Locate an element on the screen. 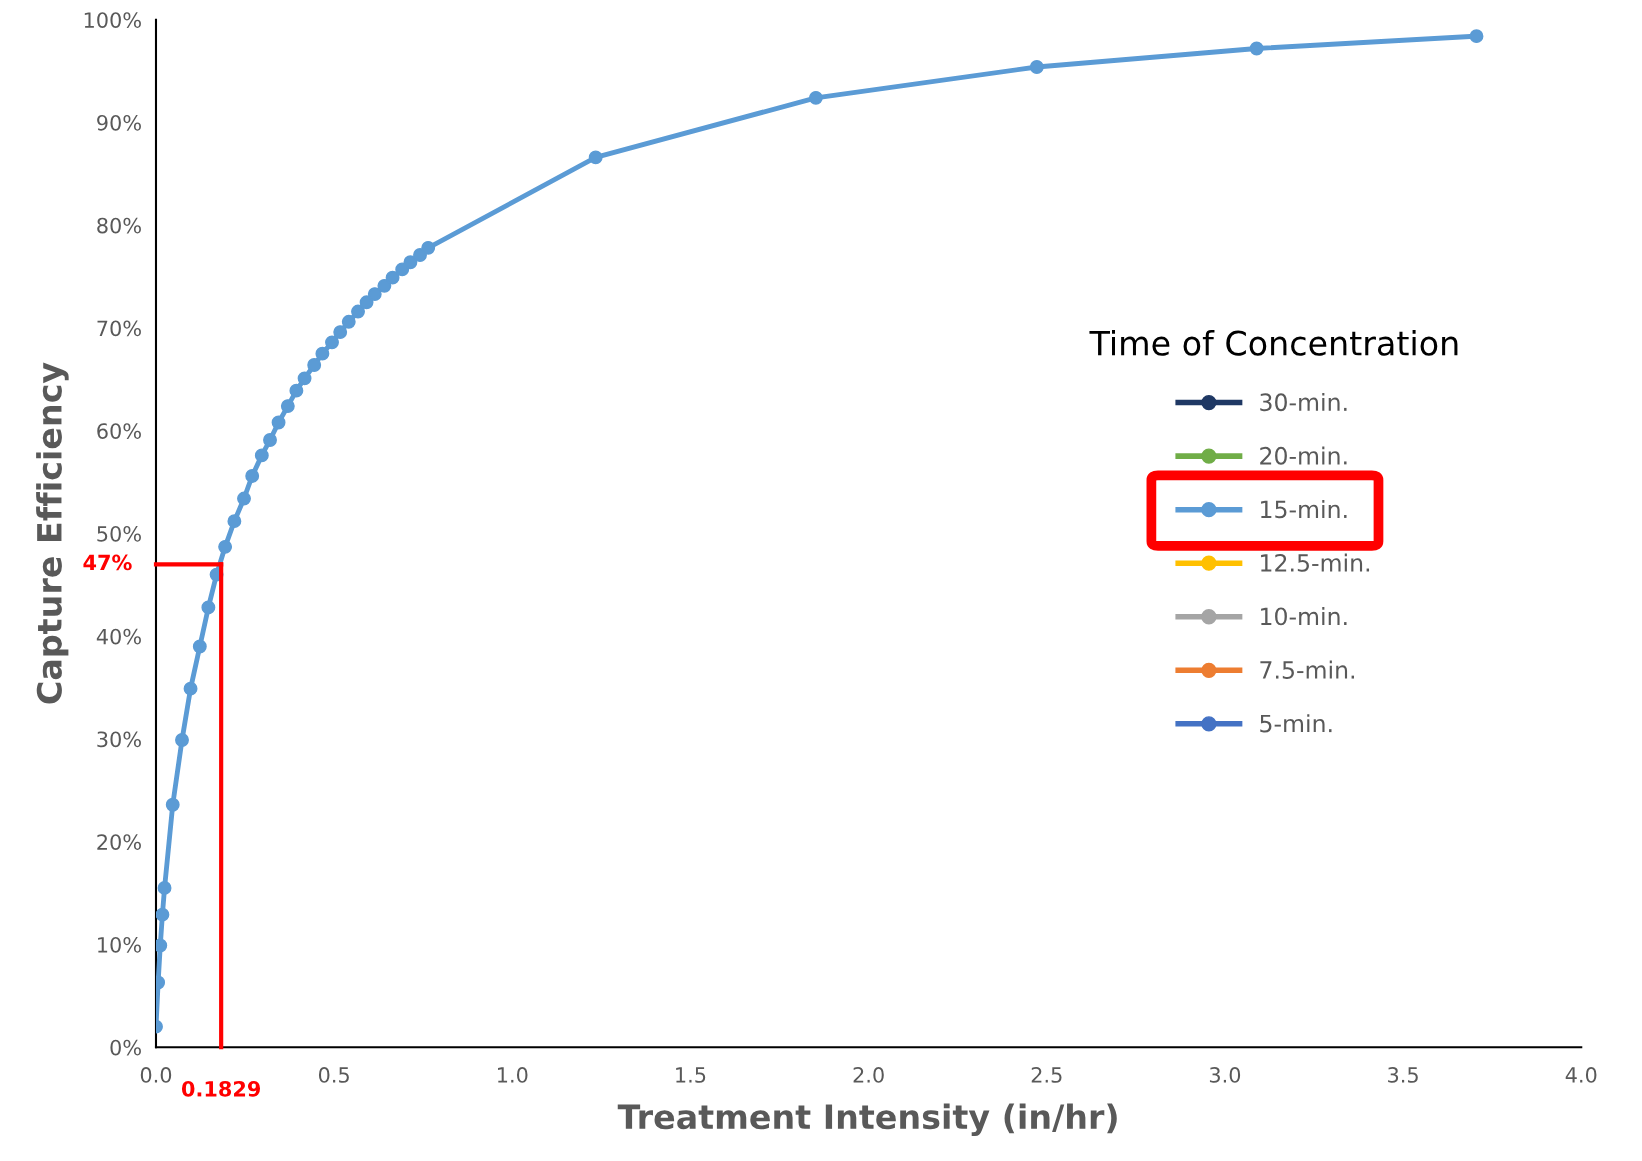  ref-line-label: 0.1829 is located at coordinates (221, 1088).